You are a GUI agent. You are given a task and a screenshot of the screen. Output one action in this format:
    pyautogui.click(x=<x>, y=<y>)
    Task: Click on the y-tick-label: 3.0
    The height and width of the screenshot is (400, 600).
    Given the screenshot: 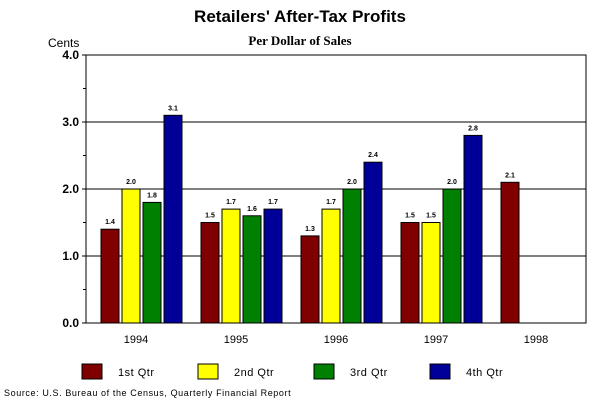 What is the action you would take?
    pyautogui.click(x=70, y=122)
    